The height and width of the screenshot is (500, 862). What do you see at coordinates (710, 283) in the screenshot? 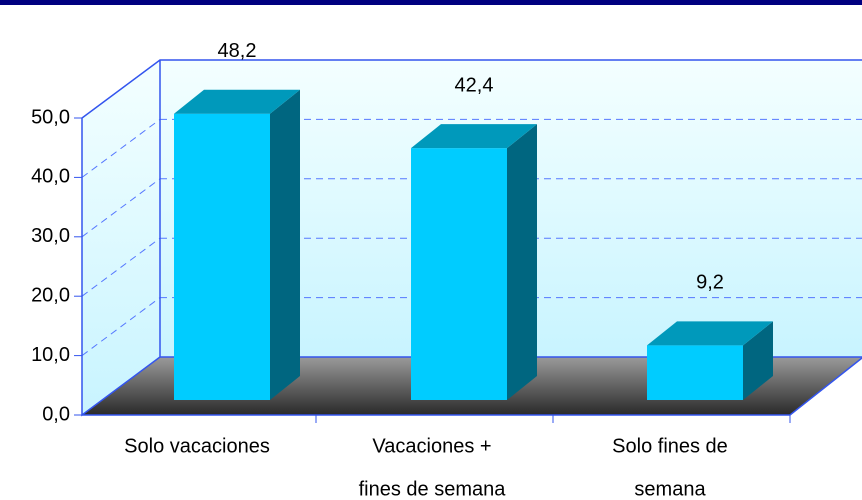
I see `value-label: 9,2` at bounding box center [710, 283].